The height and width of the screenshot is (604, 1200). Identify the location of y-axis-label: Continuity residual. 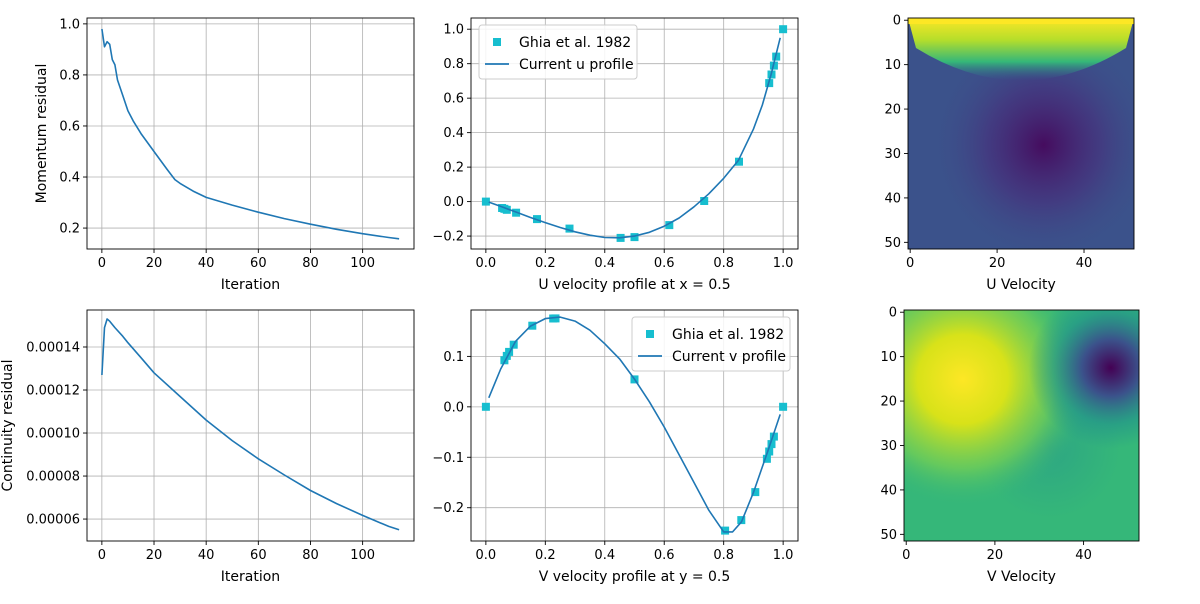
(8, 426).